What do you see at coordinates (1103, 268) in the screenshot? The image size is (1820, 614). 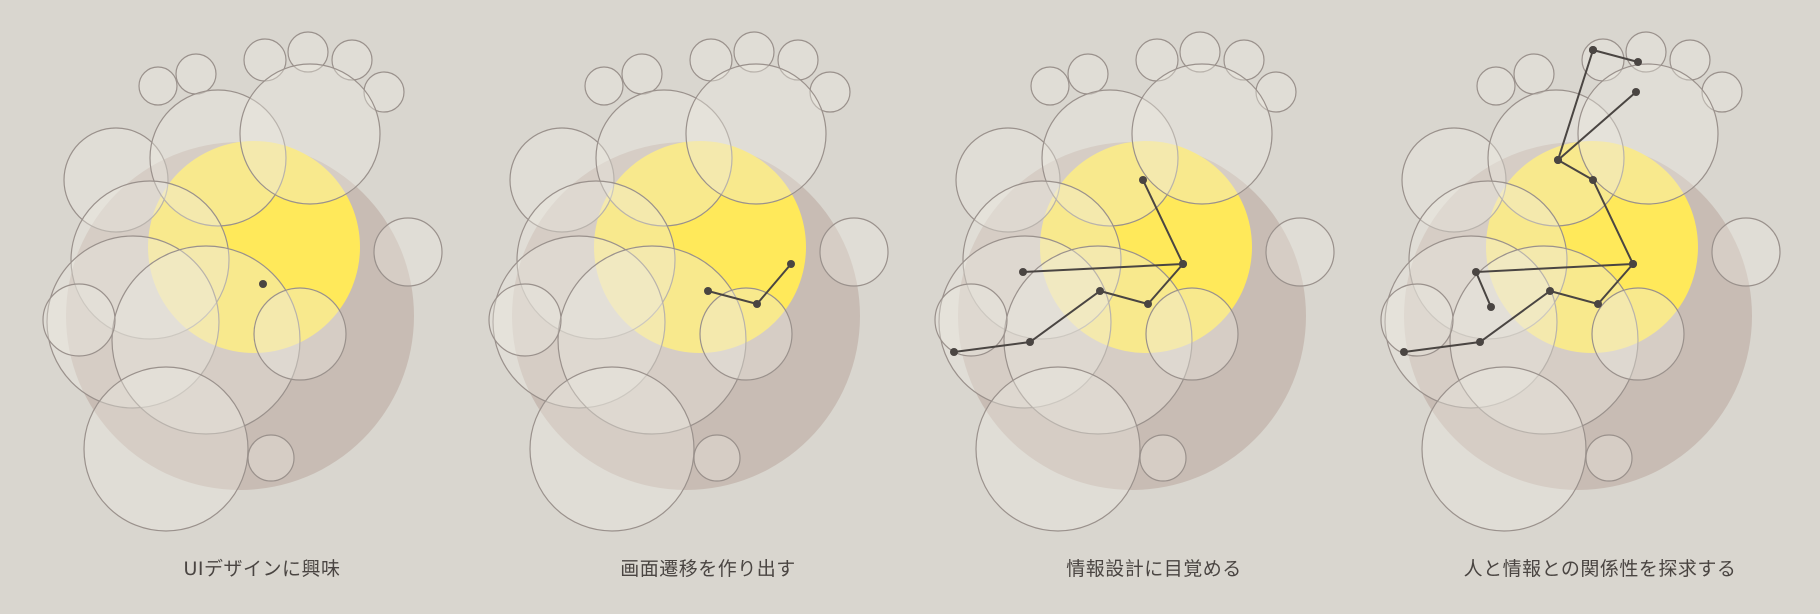 I see `link-line-branch` at bounding box center [1103, 268].